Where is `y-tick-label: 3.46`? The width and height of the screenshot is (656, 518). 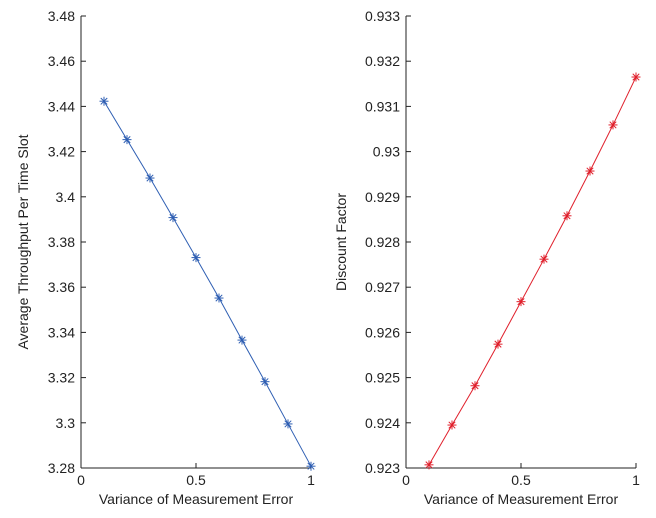
y-tick-label: 3.46 is located at coordinates (61, 61).